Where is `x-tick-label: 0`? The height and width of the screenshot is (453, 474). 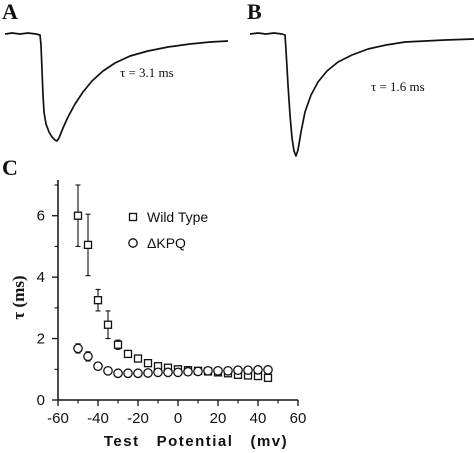 x-tick-label: 0 is located at coordinates (178, 418).